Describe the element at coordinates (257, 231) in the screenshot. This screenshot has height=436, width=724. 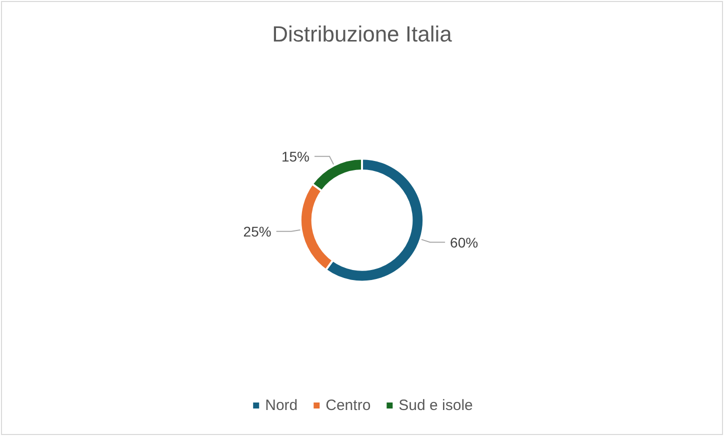
I see `data-label: 25%` at that location.